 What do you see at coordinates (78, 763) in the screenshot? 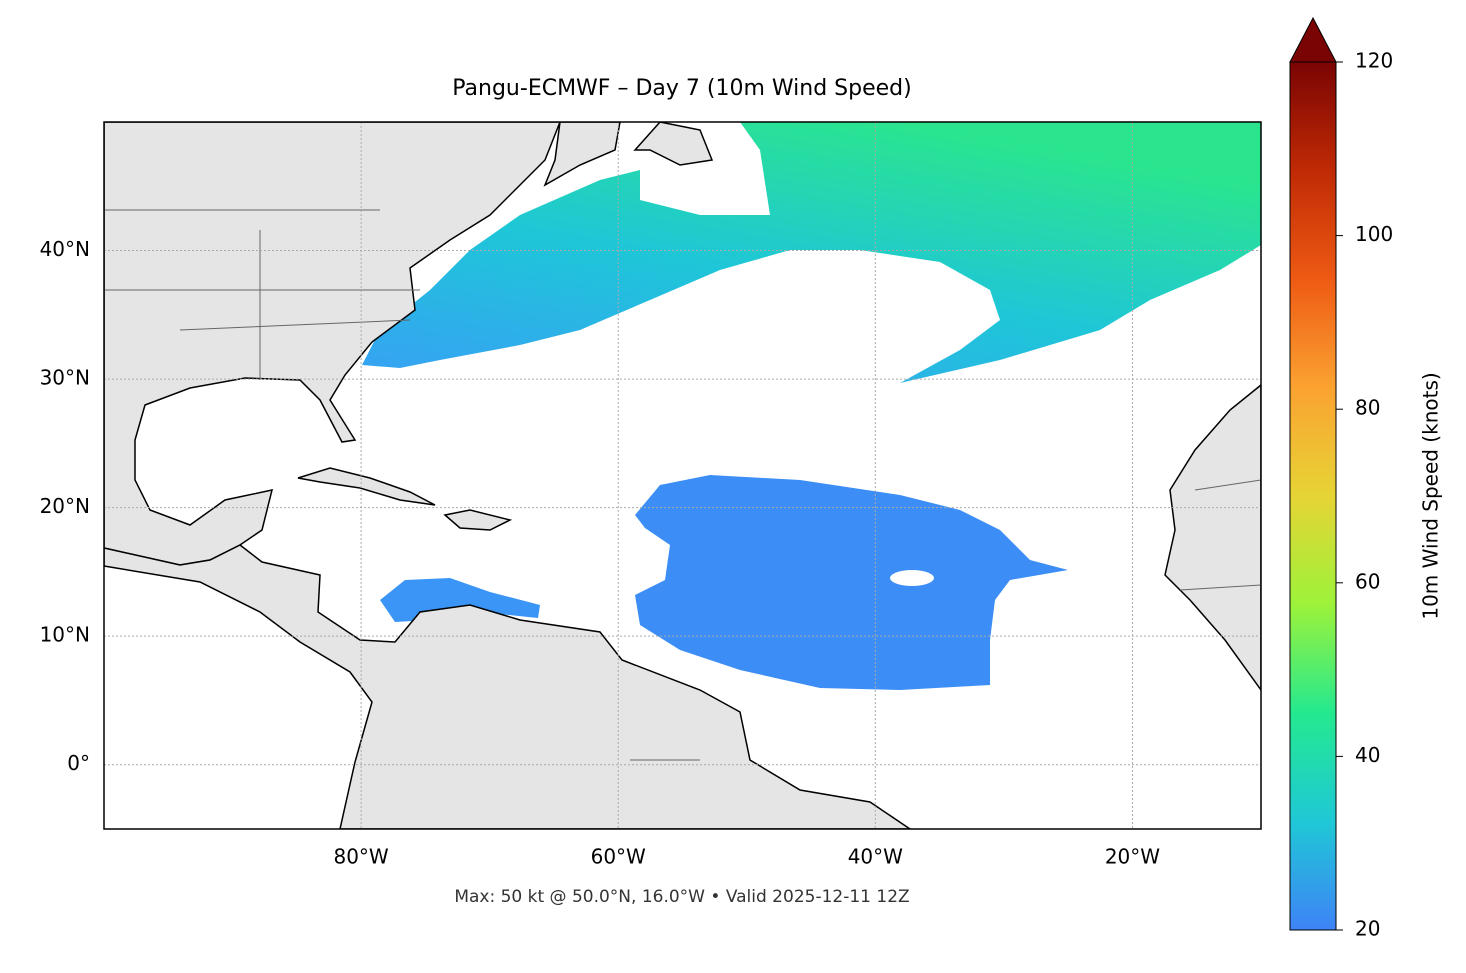
I see `y-tick-label: 0°` at bounding box center [78, 763].